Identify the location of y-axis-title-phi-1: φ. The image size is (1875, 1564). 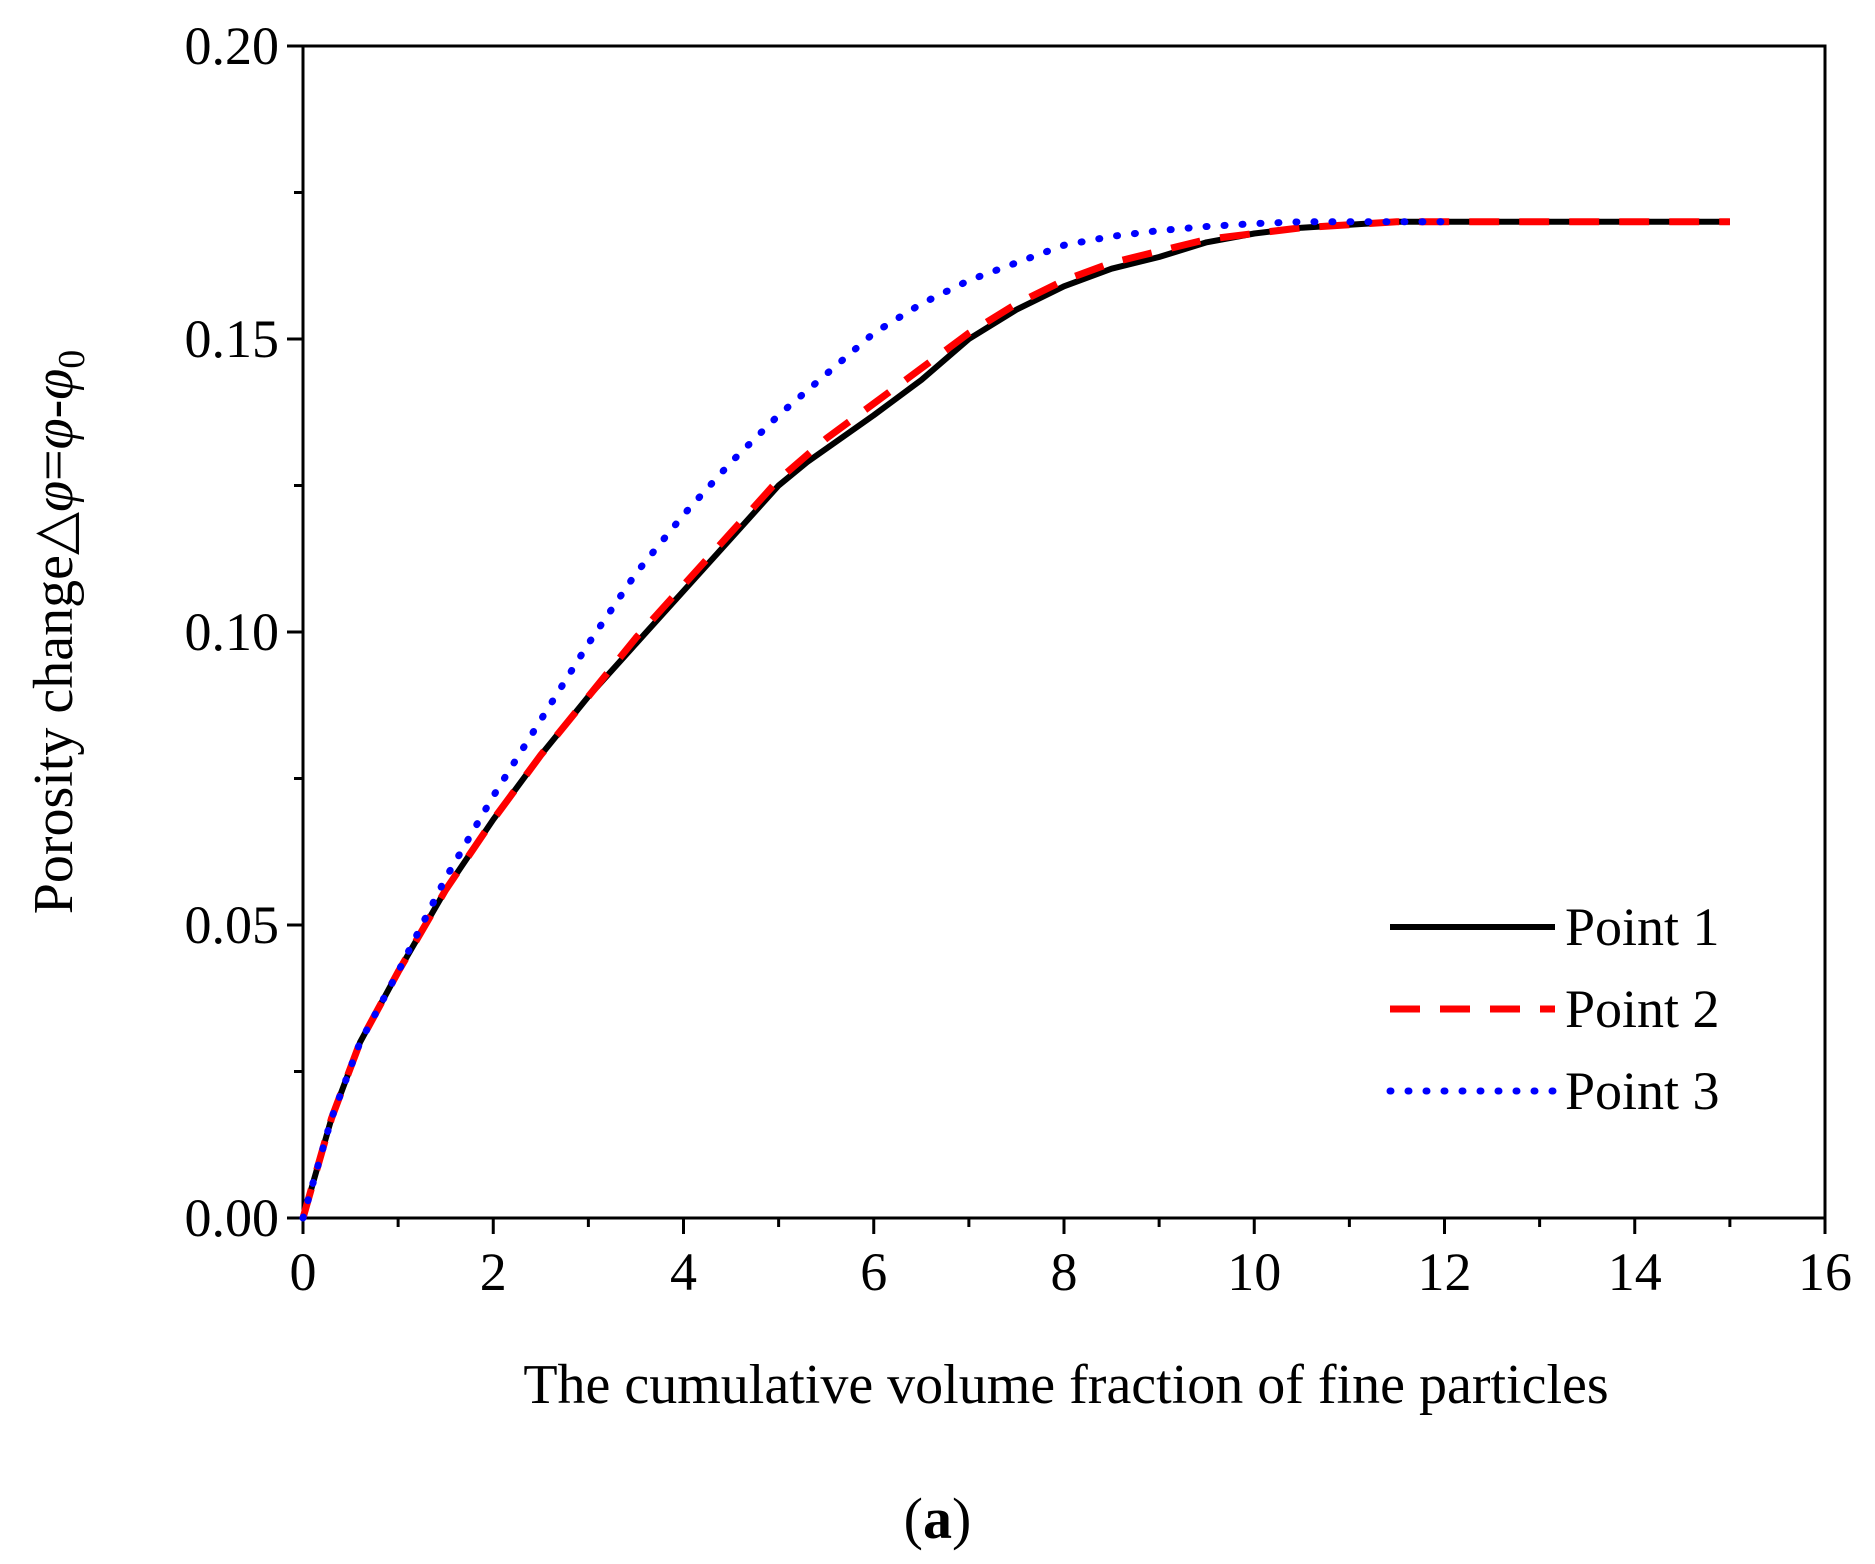
(54, 496).